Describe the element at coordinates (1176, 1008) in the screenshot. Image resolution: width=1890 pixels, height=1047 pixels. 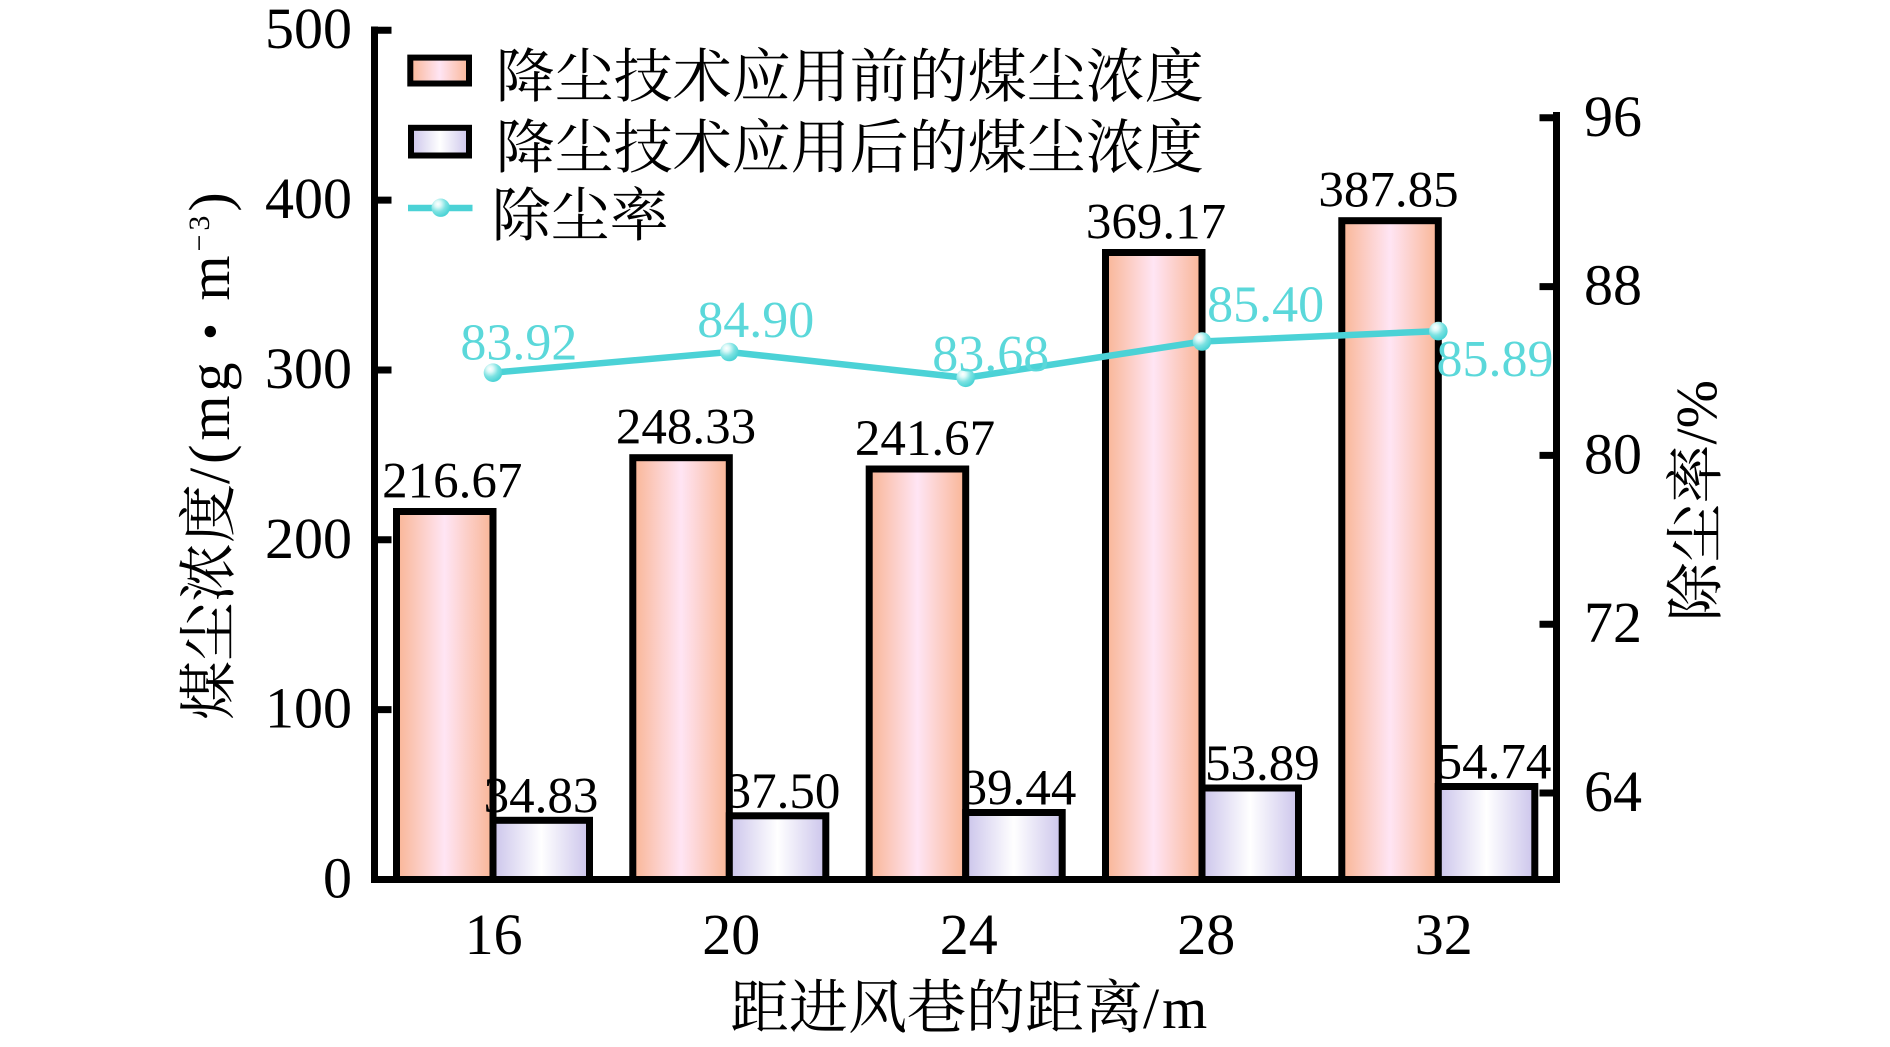
I see `svg-text: /m` at that location.